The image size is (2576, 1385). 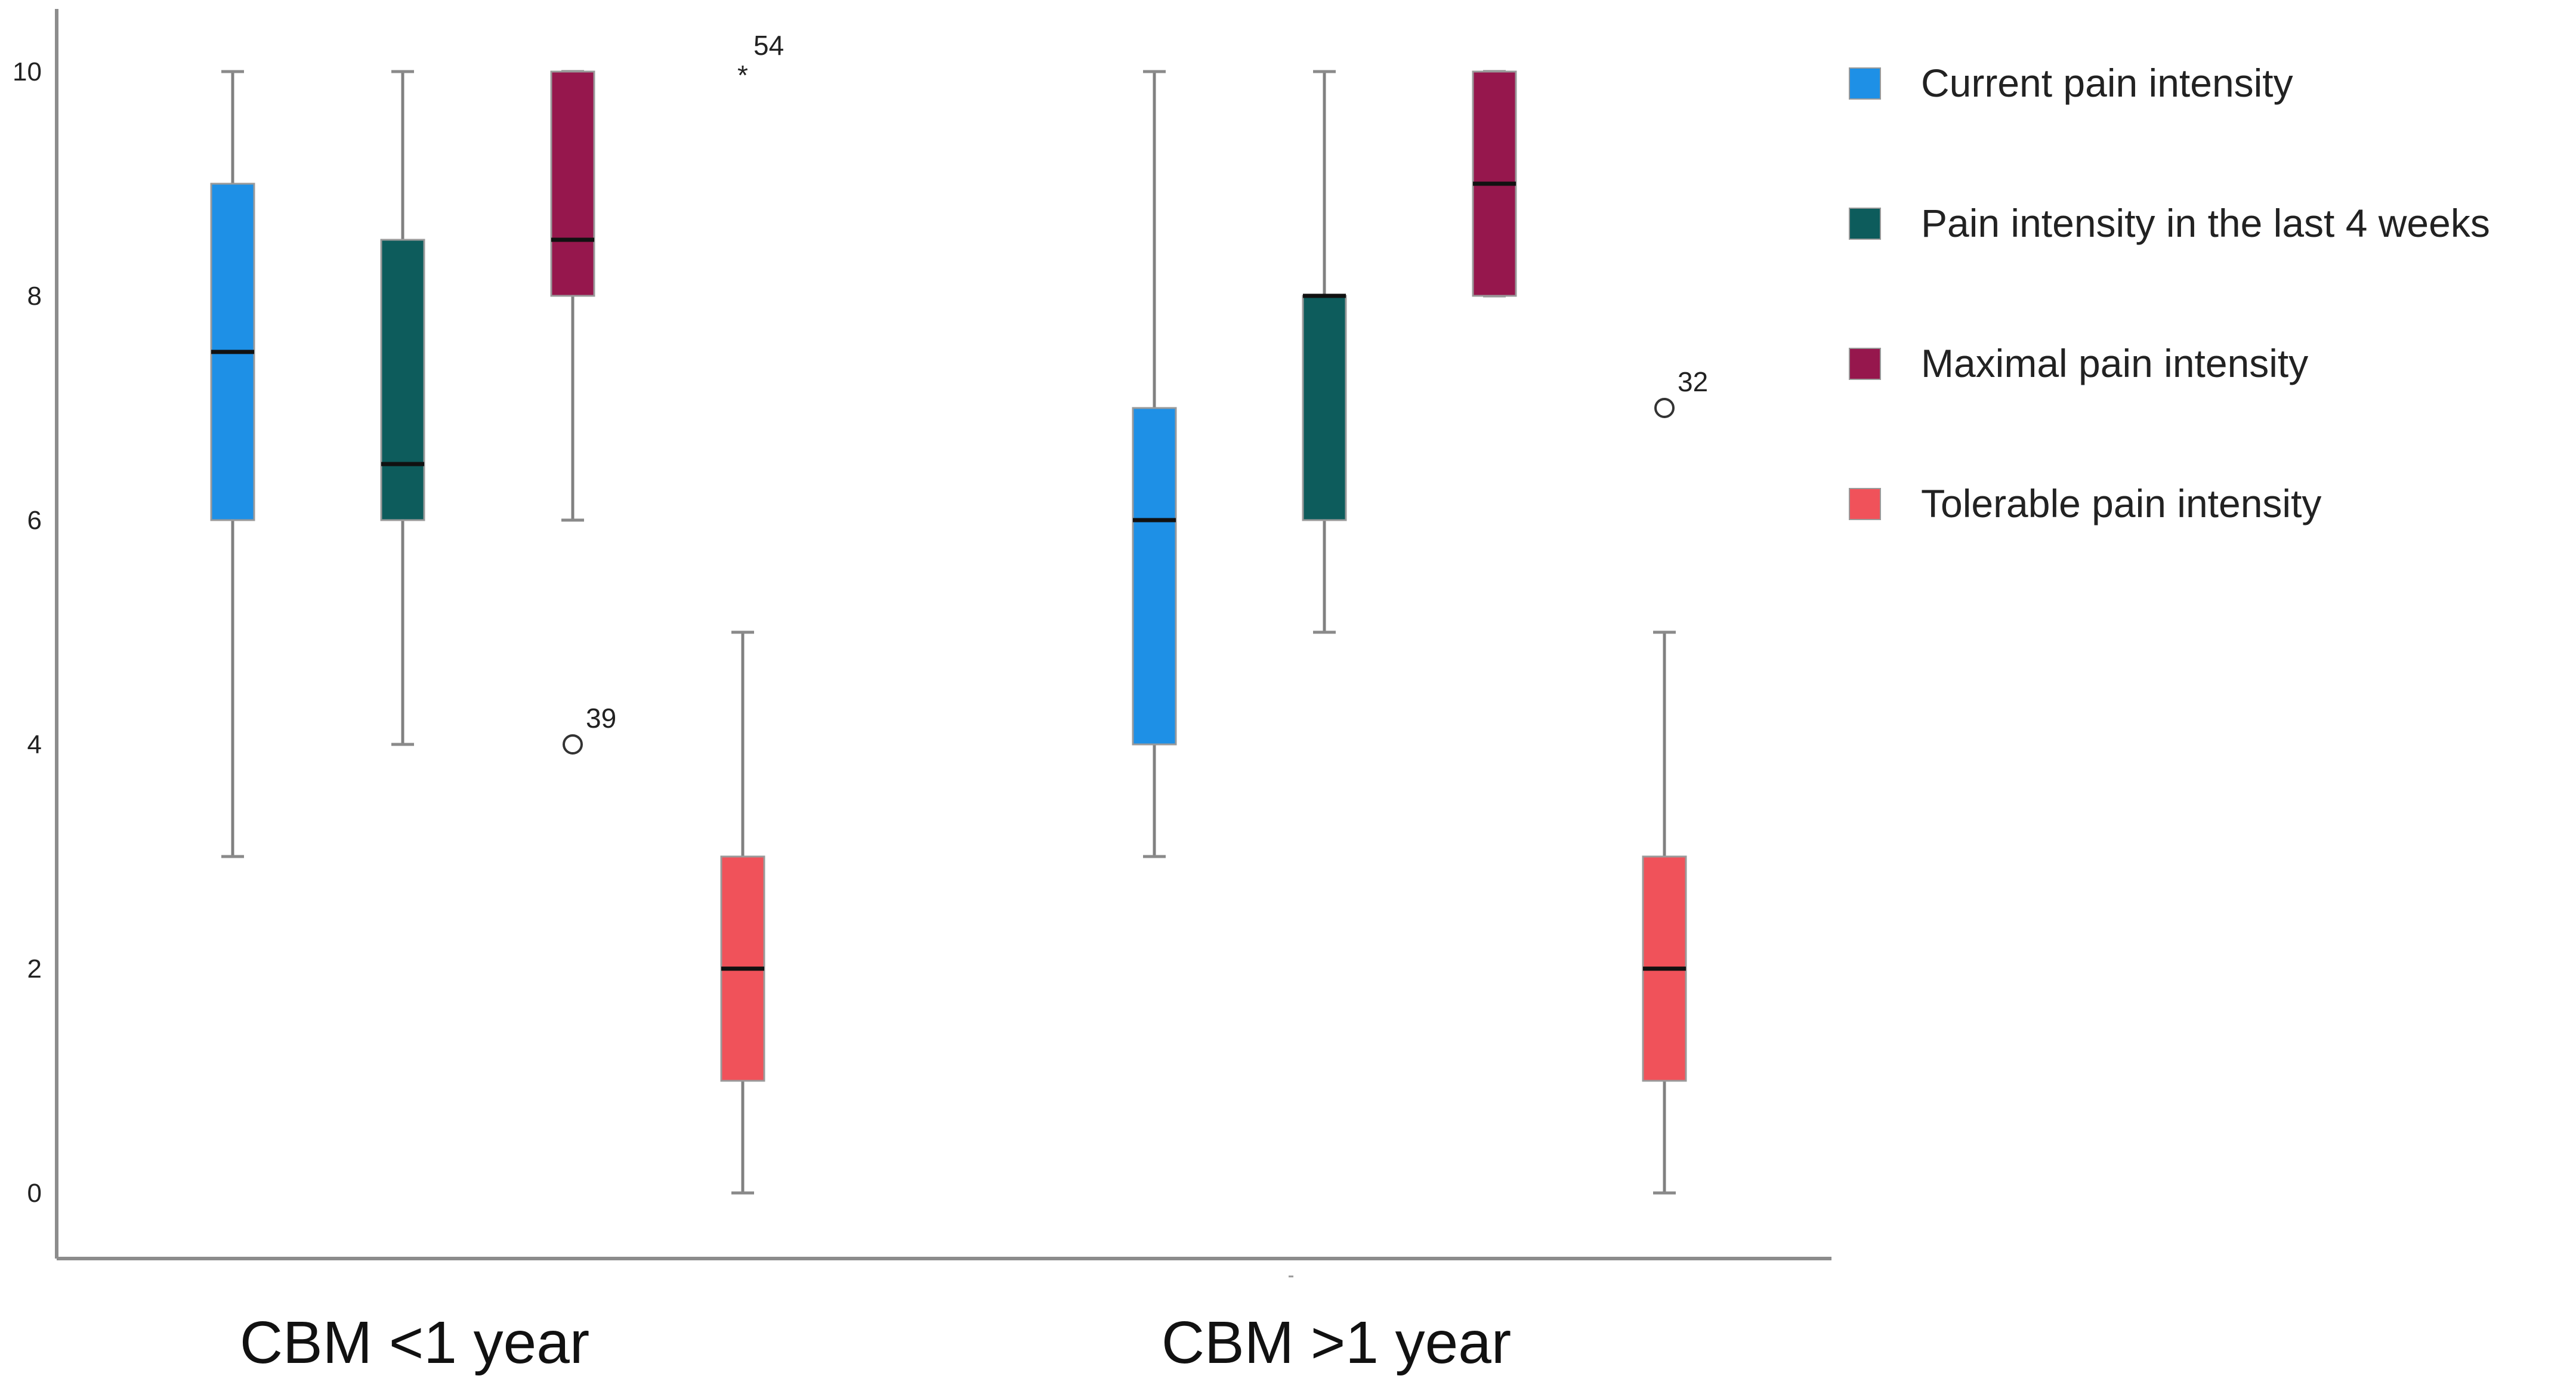 What do you see at coordinates (769, 45) in the screenshot?
I see `outlier-label: 54` at bounding box center [769, 45].